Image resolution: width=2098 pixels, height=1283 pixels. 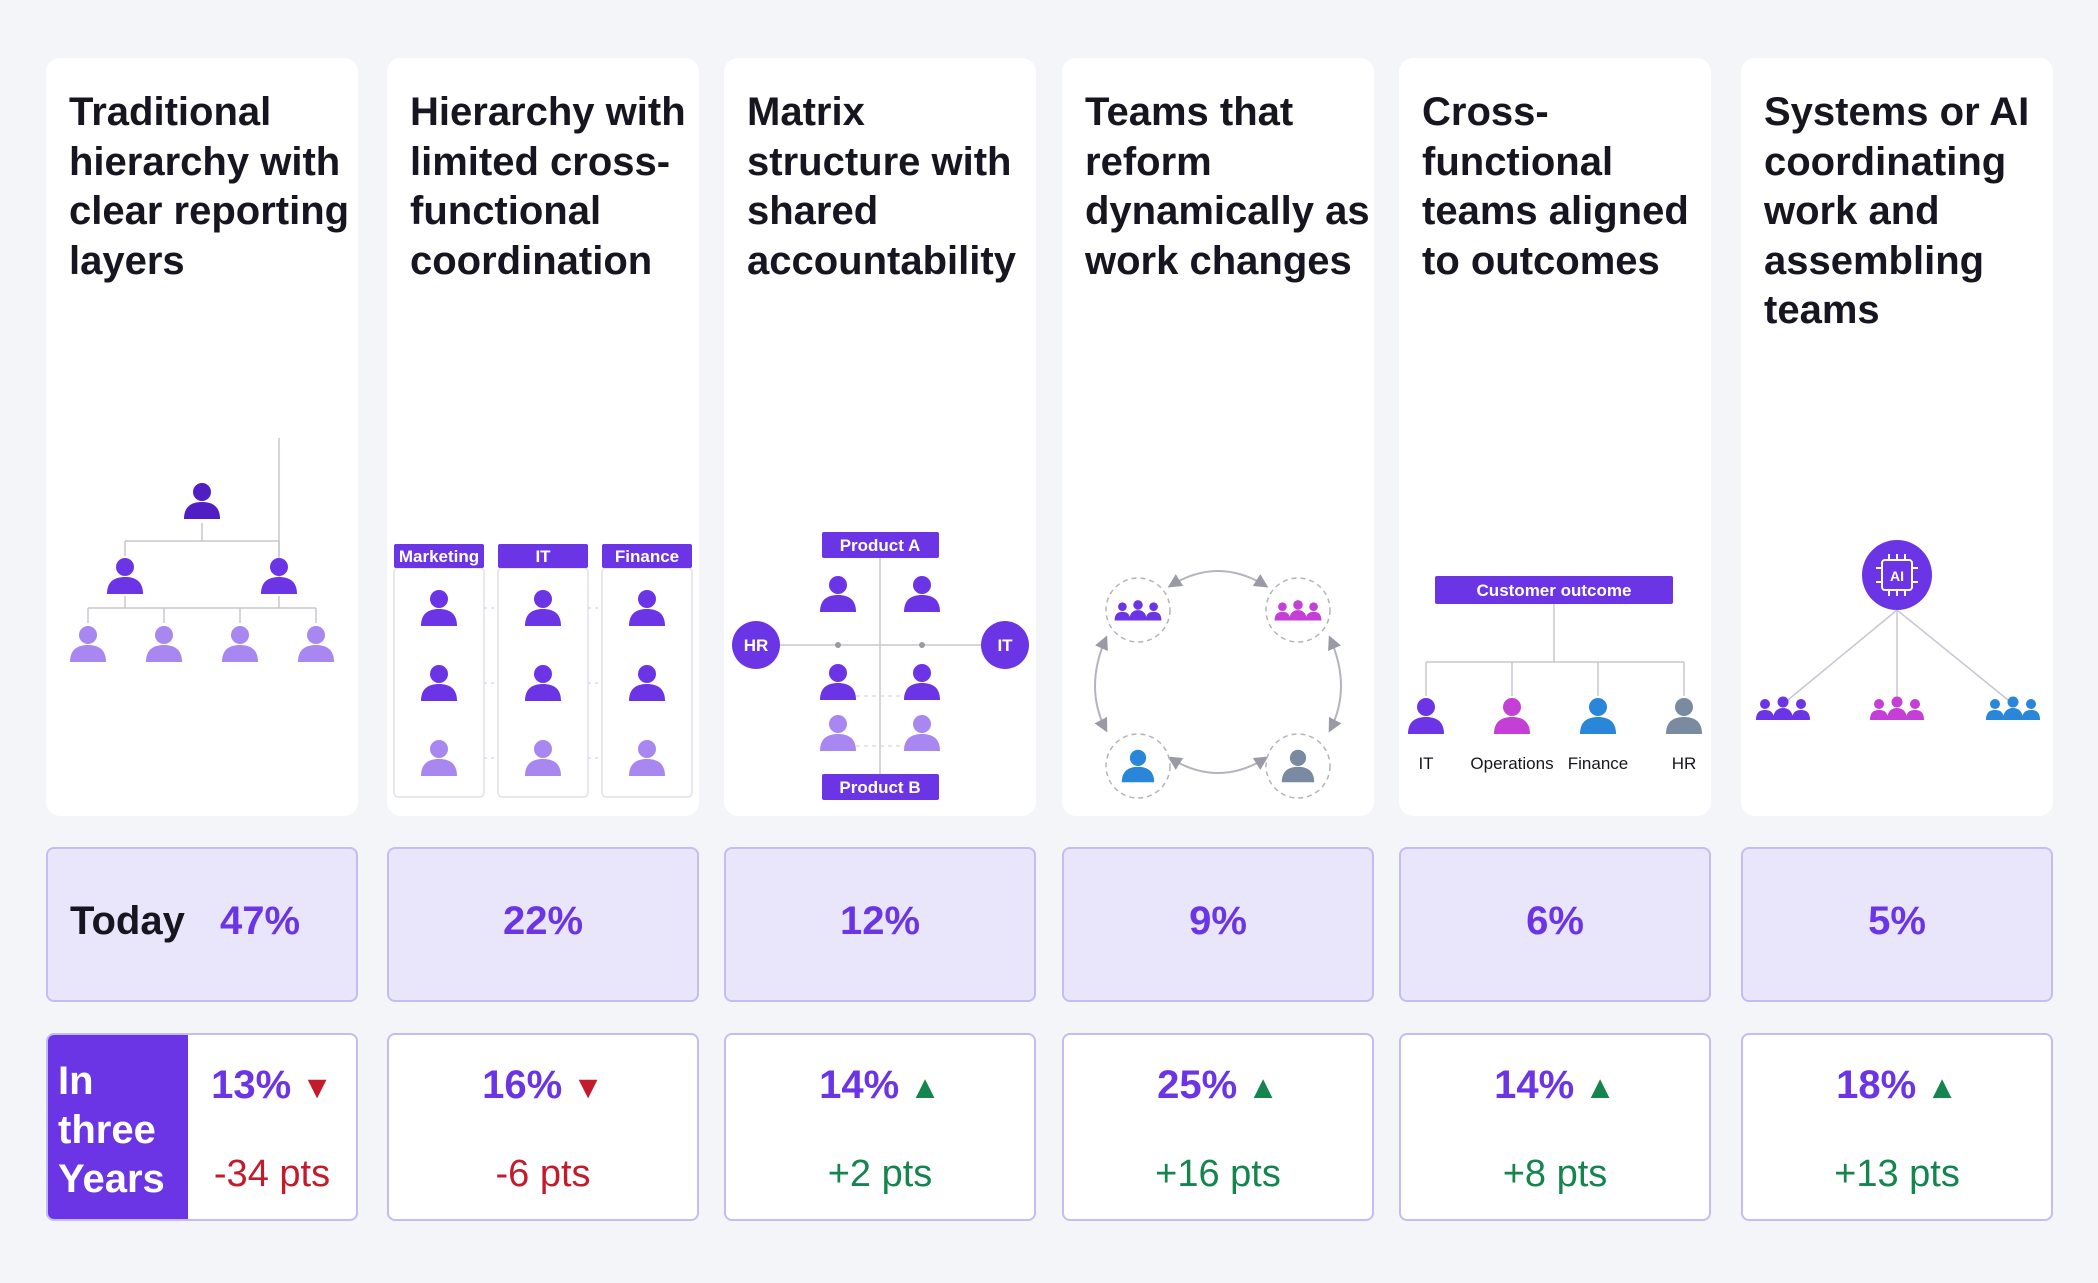 I want to click on it-node, so click(x=1005, y=645).